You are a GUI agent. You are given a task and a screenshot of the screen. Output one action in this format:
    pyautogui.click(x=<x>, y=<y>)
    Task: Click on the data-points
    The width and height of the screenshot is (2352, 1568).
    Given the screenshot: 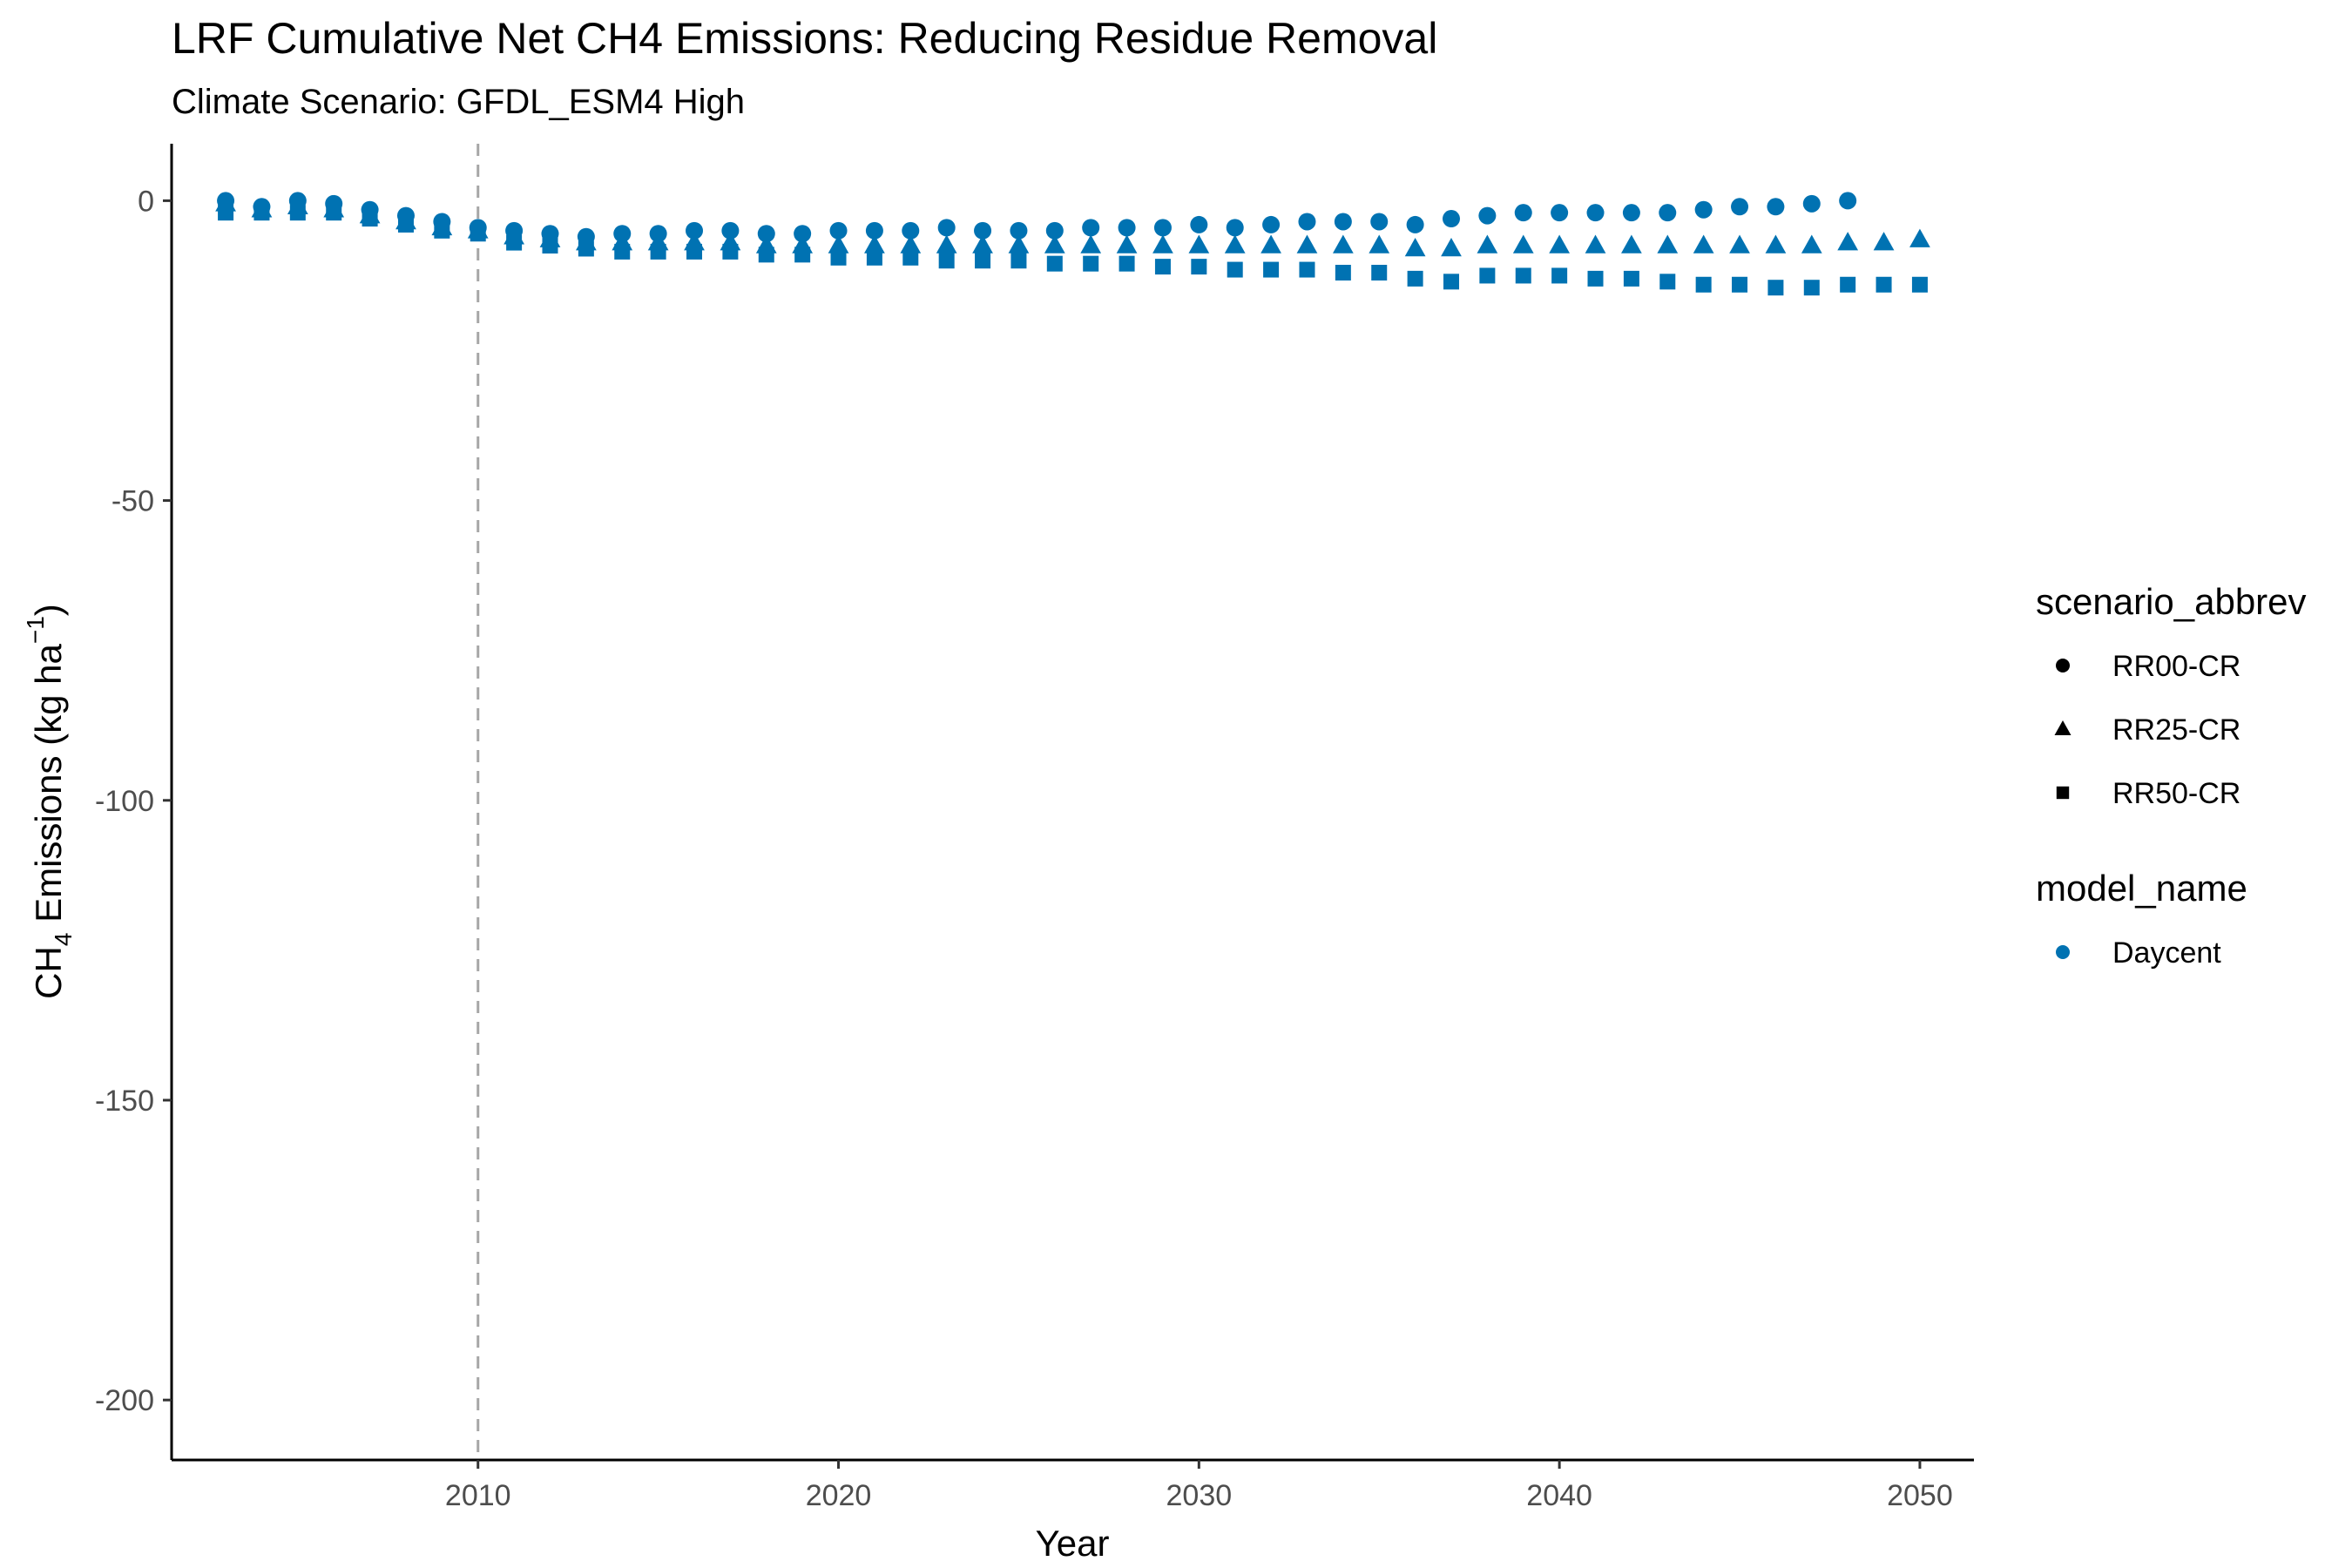 What is the action you would take?
    pyautogui.click(x=1073, y=244)
    